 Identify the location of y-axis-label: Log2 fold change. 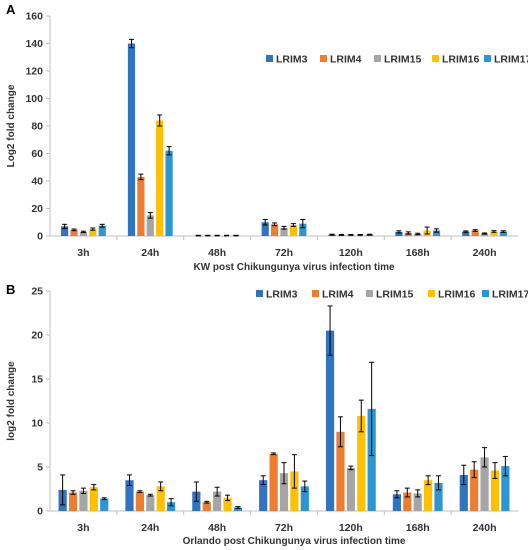
(11, 125).